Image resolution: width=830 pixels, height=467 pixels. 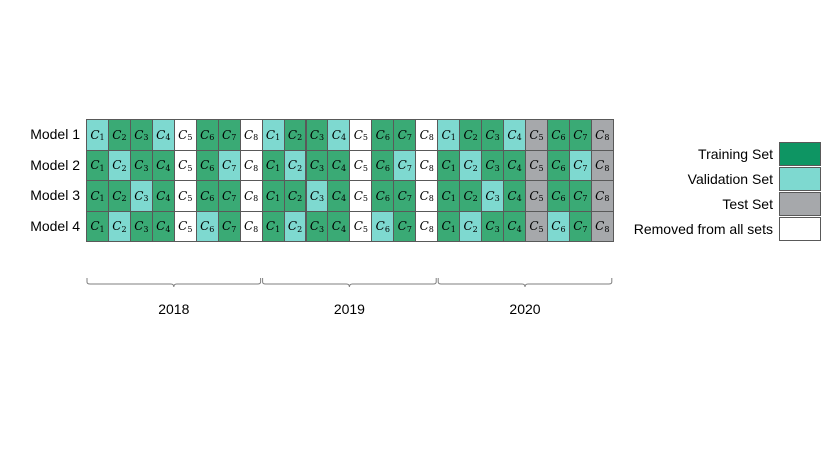 I want to click on year-label: 2019, so click(x=349, y=309).